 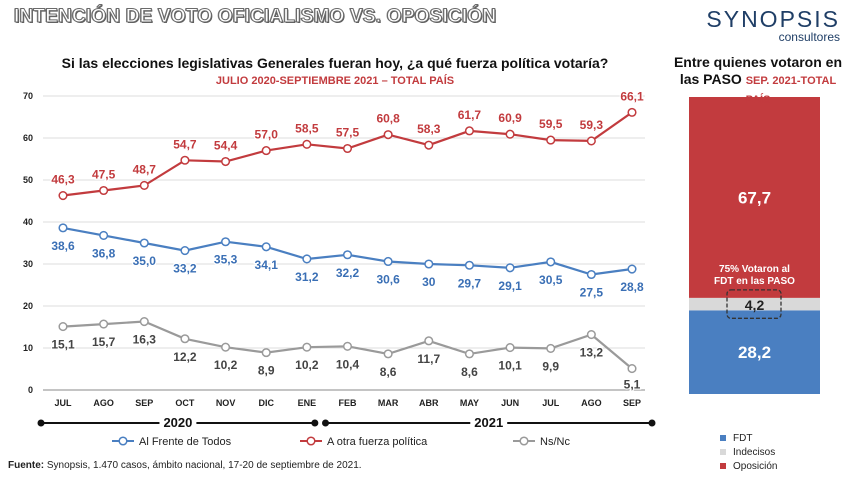 I want to click on chart-subtitle: JULIO 2020-SEPTIEMBRE 2021 – TOTAL PAÍS, so click(x=335, y=81).